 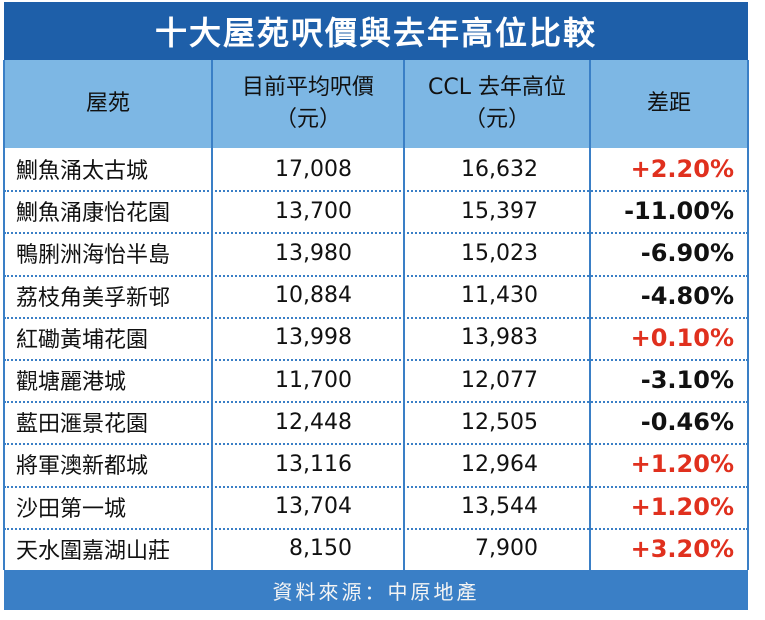 I want to click on value-cell: 17,008, so click(x=313, y=169).